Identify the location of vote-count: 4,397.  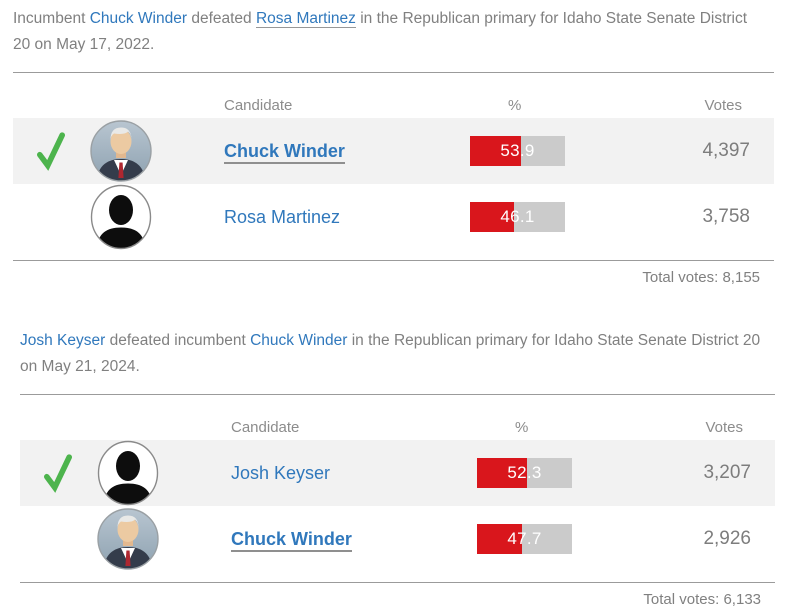
(726, 150).